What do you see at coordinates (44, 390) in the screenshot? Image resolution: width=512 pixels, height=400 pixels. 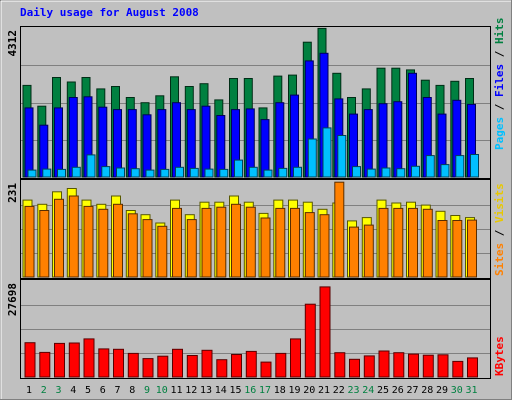 I see `x-tick-label: 2` at bounding box center [44, 390].